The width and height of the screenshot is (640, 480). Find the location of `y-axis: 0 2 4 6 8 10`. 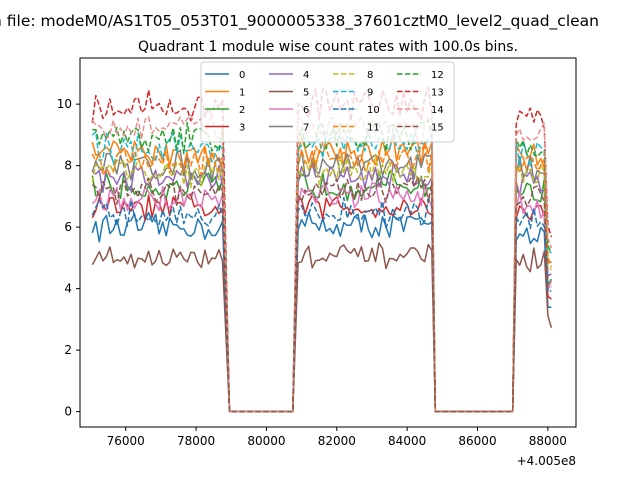

y-axis: 0 2 4 6 8 10 is located at coordinates (68, 258).